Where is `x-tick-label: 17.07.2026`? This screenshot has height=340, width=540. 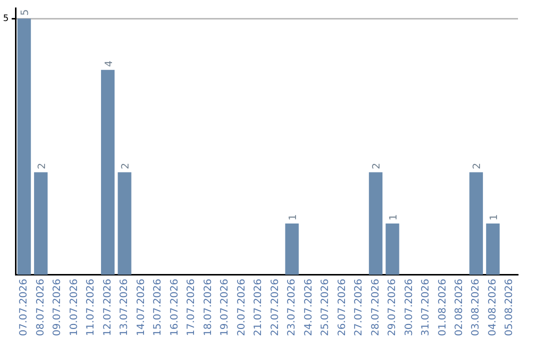 x-tick-label: 17.07.2026 is located at coordinates (192, 307).